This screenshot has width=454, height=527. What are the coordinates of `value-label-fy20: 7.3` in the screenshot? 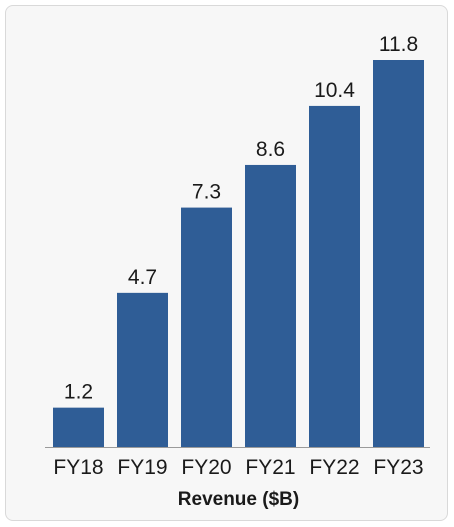 It's located at (206, 192).